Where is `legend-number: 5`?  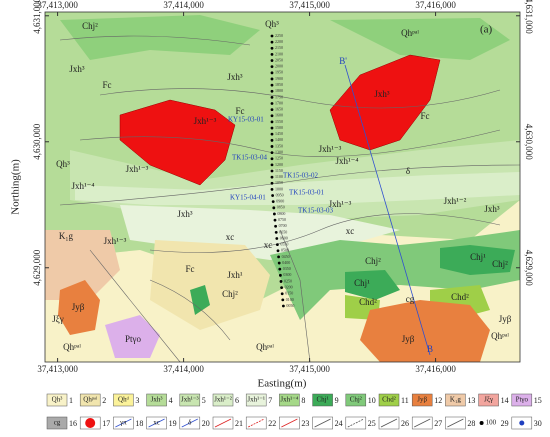 legend-number: 5 is located at coordinates (204, 400).